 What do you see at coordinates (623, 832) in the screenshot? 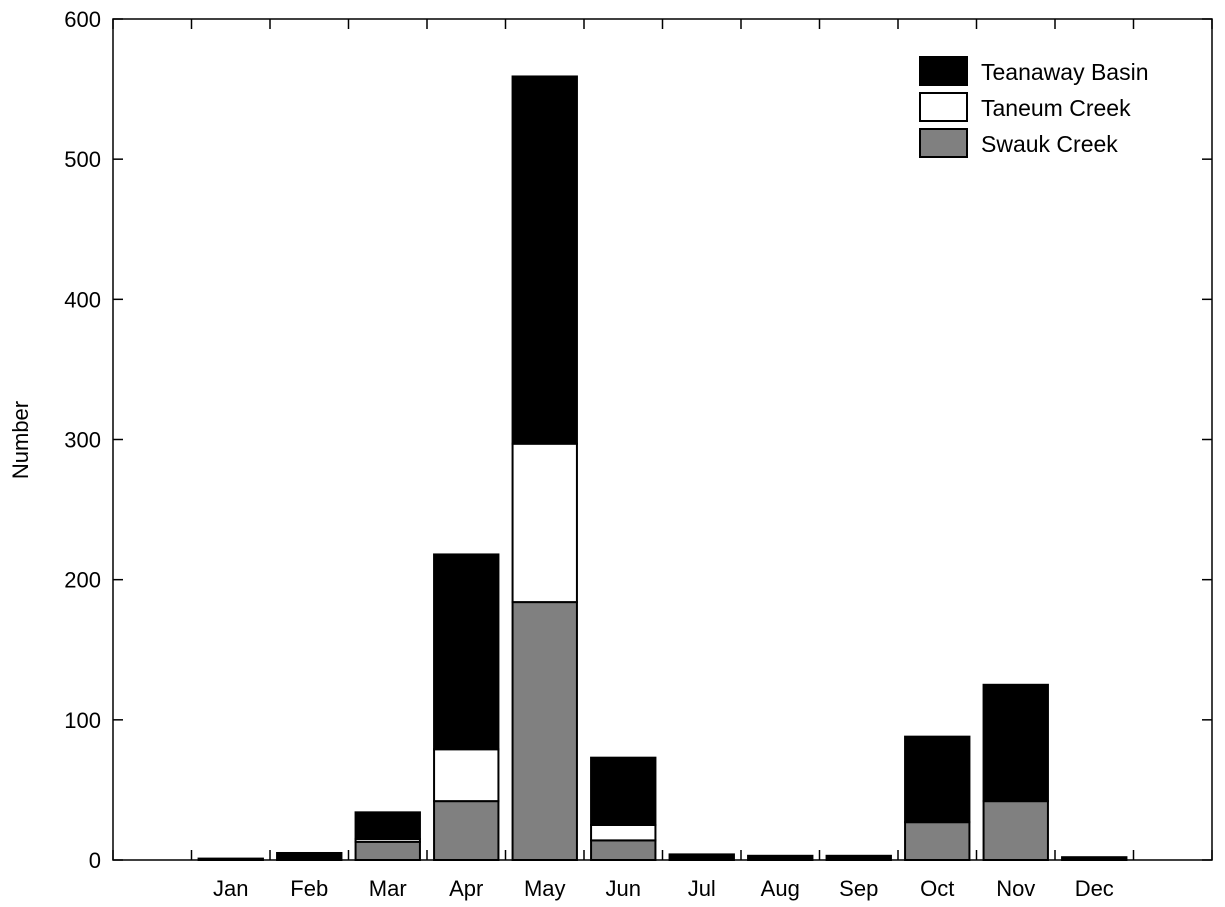
I see `bar-segment-taneum-creek-jun` at bounding box center [623, 832].